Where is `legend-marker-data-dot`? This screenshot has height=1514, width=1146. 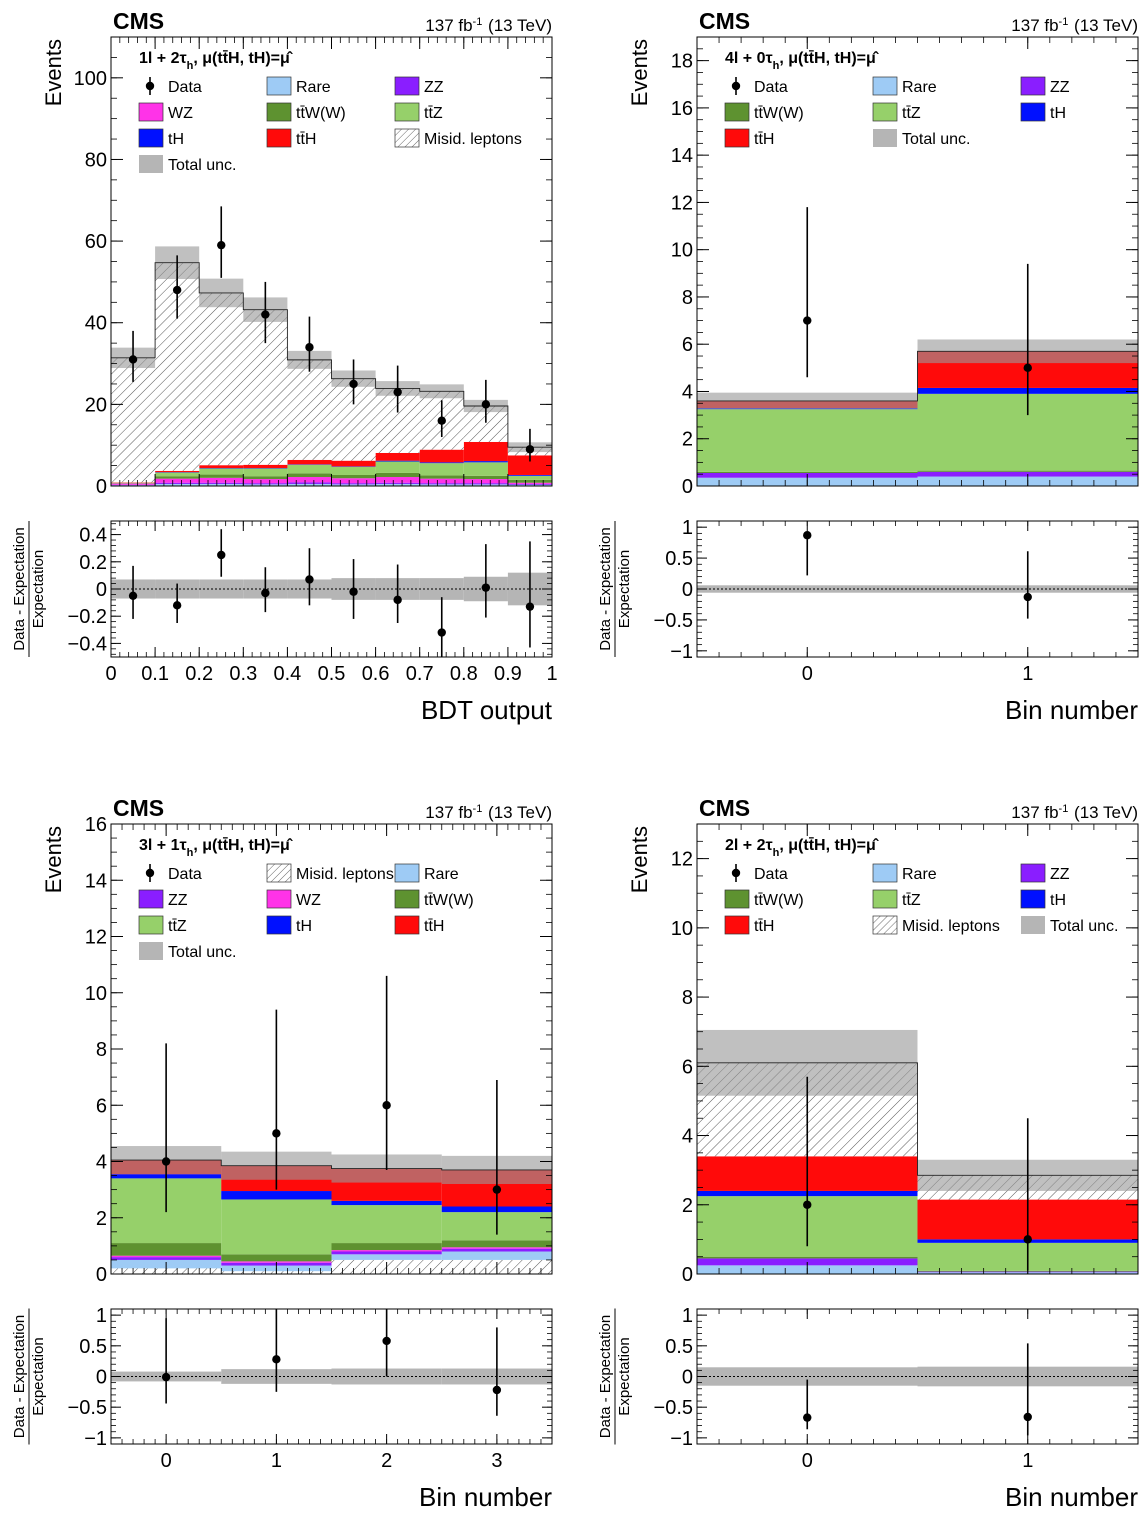 legend-marker-data-dot is located at coordinates (736, 86).